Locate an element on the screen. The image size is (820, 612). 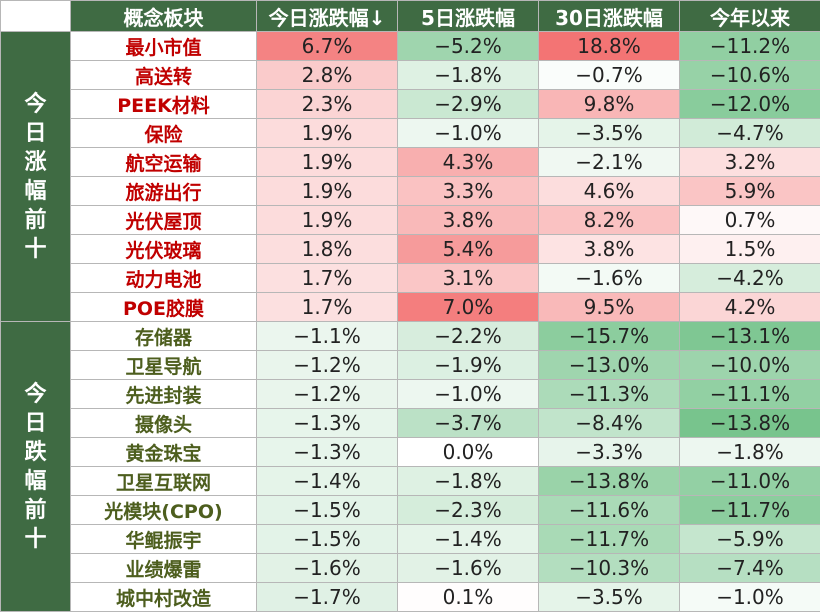
table-row: 光模块(CPO)−1.5%−2.3%−11.6%−11.7% is located at coordinates (410, 510).